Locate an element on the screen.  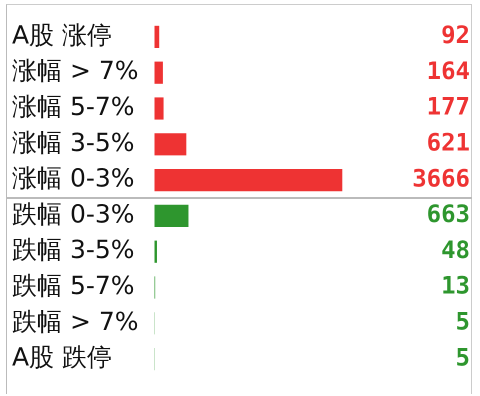
y-tick-label: 涨幅 0-3% is located at coordinates (73, 178).